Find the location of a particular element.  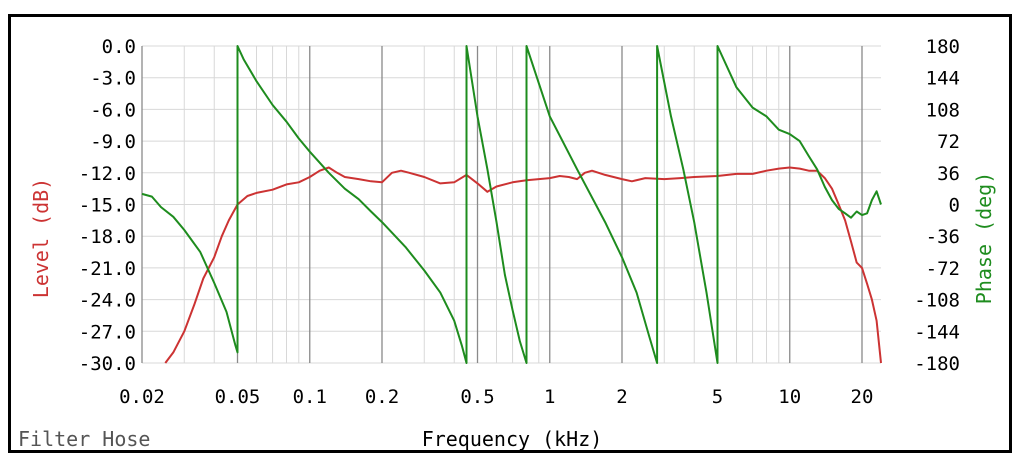

y-left-tick-label: -3.0 is located at coordinates (113, 79).